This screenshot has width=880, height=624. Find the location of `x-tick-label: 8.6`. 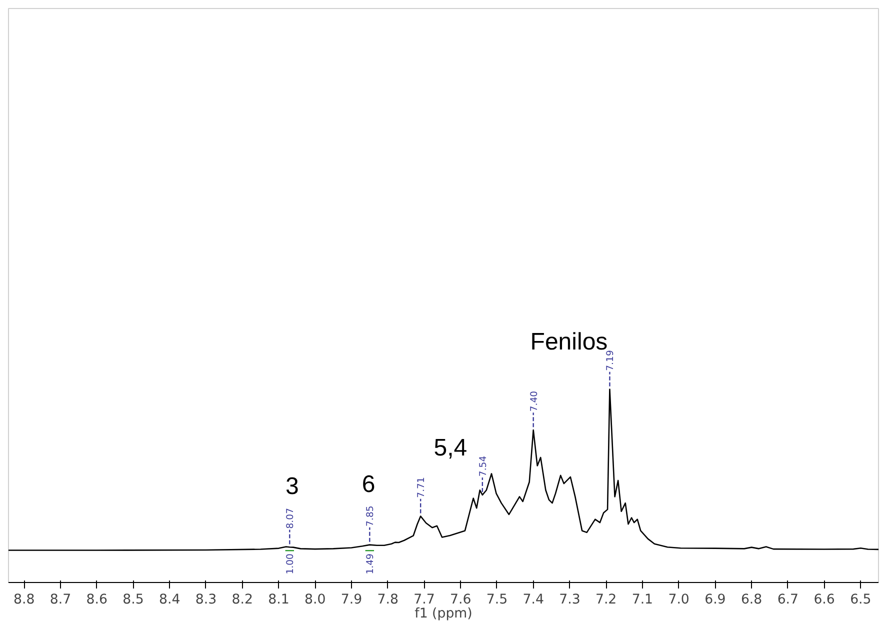

x-tick-label: 8.6 is located at coordinates (97, 600).